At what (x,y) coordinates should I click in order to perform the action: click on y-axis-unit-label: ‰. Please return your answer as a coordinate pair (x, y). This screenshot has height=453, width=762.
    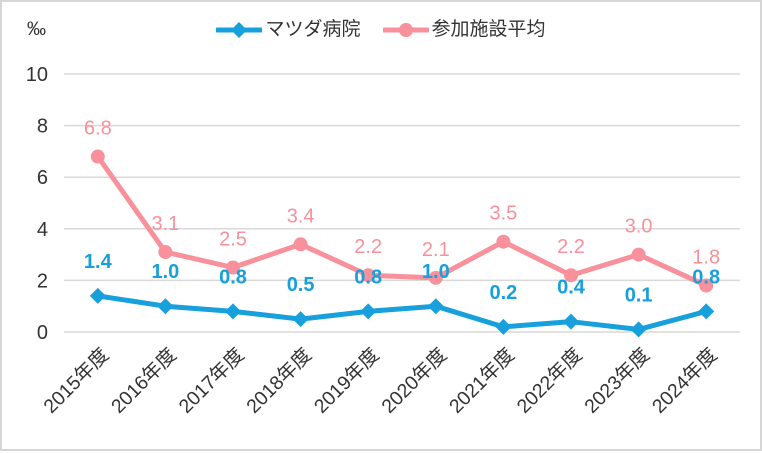
    Looking at the image, I should click on (36, 29).